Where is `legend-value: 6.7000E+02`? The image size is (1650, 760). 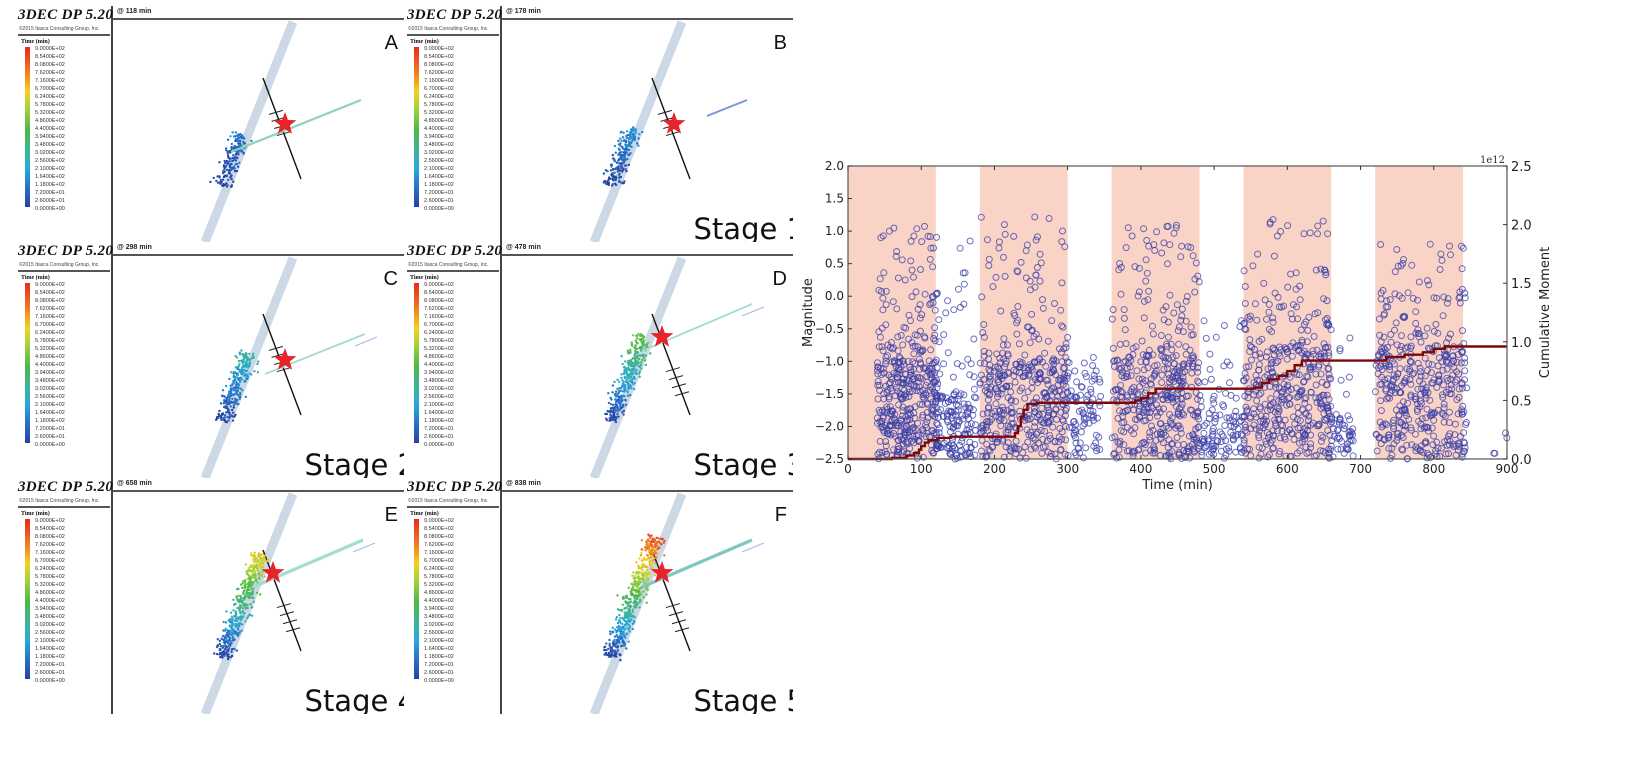
legend-value: 6.7000E+02 is located at coordinates (439, 325).